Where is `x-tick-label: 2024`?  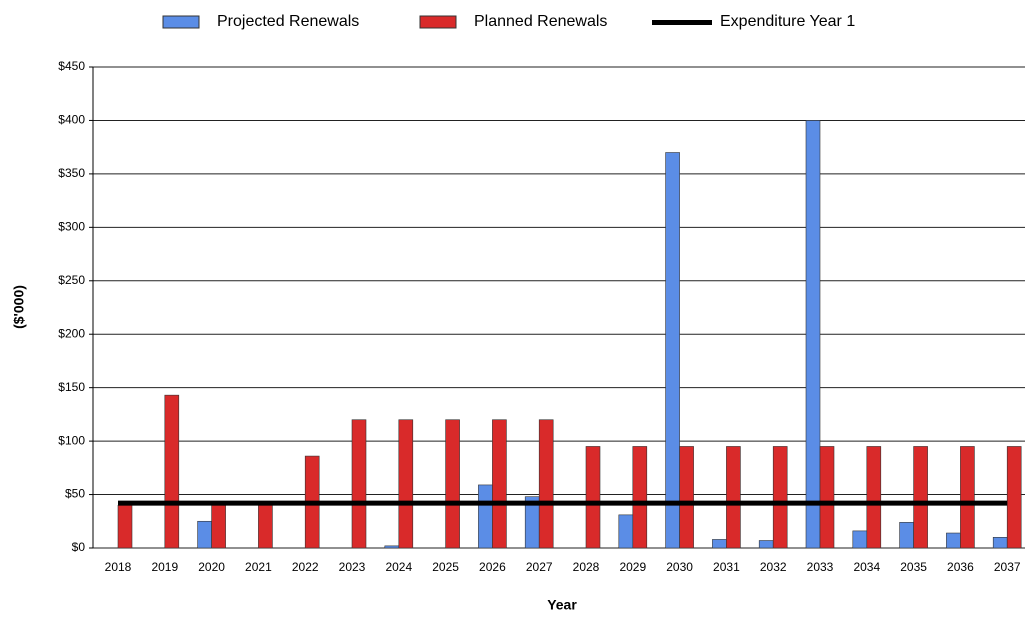 x-tick-label: 2024 is located at coordinates (398, 567).